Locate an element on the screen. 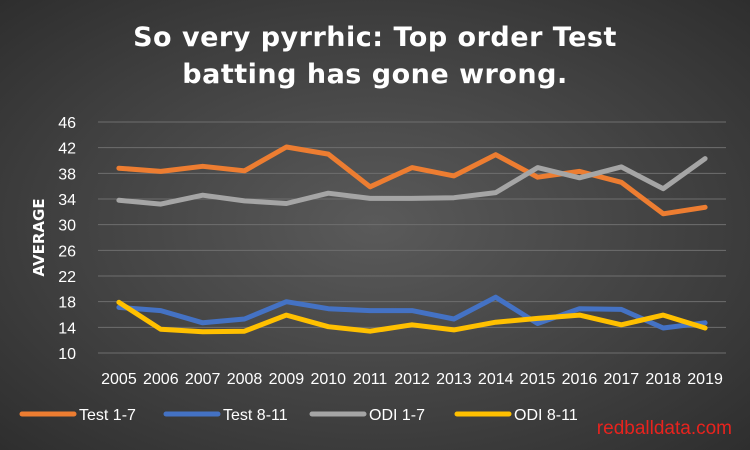 The image size is (750, 450). x-tick-label: 2018 is located at coordinates (663, 379).